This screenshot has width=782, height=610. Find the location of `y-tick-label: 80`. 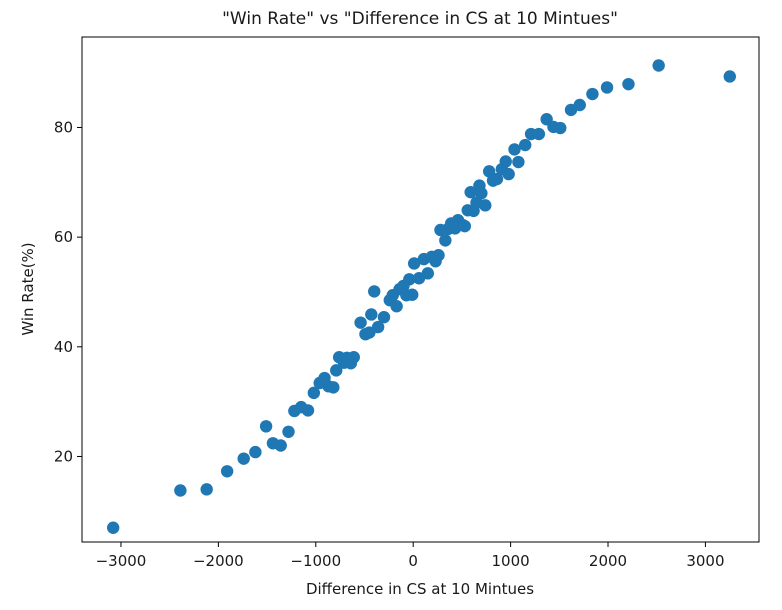

y-tick-label: 80 is located at coordinates (63, 127).